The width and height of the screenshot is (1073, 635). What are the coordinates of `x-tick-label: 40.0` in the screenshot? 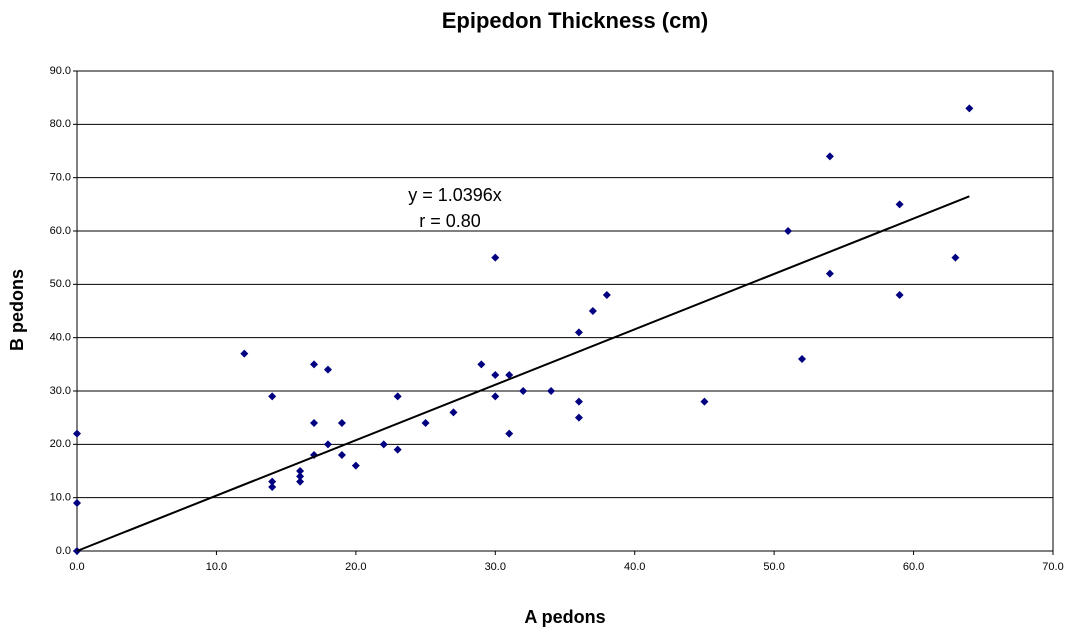 It's located at (634, 567).